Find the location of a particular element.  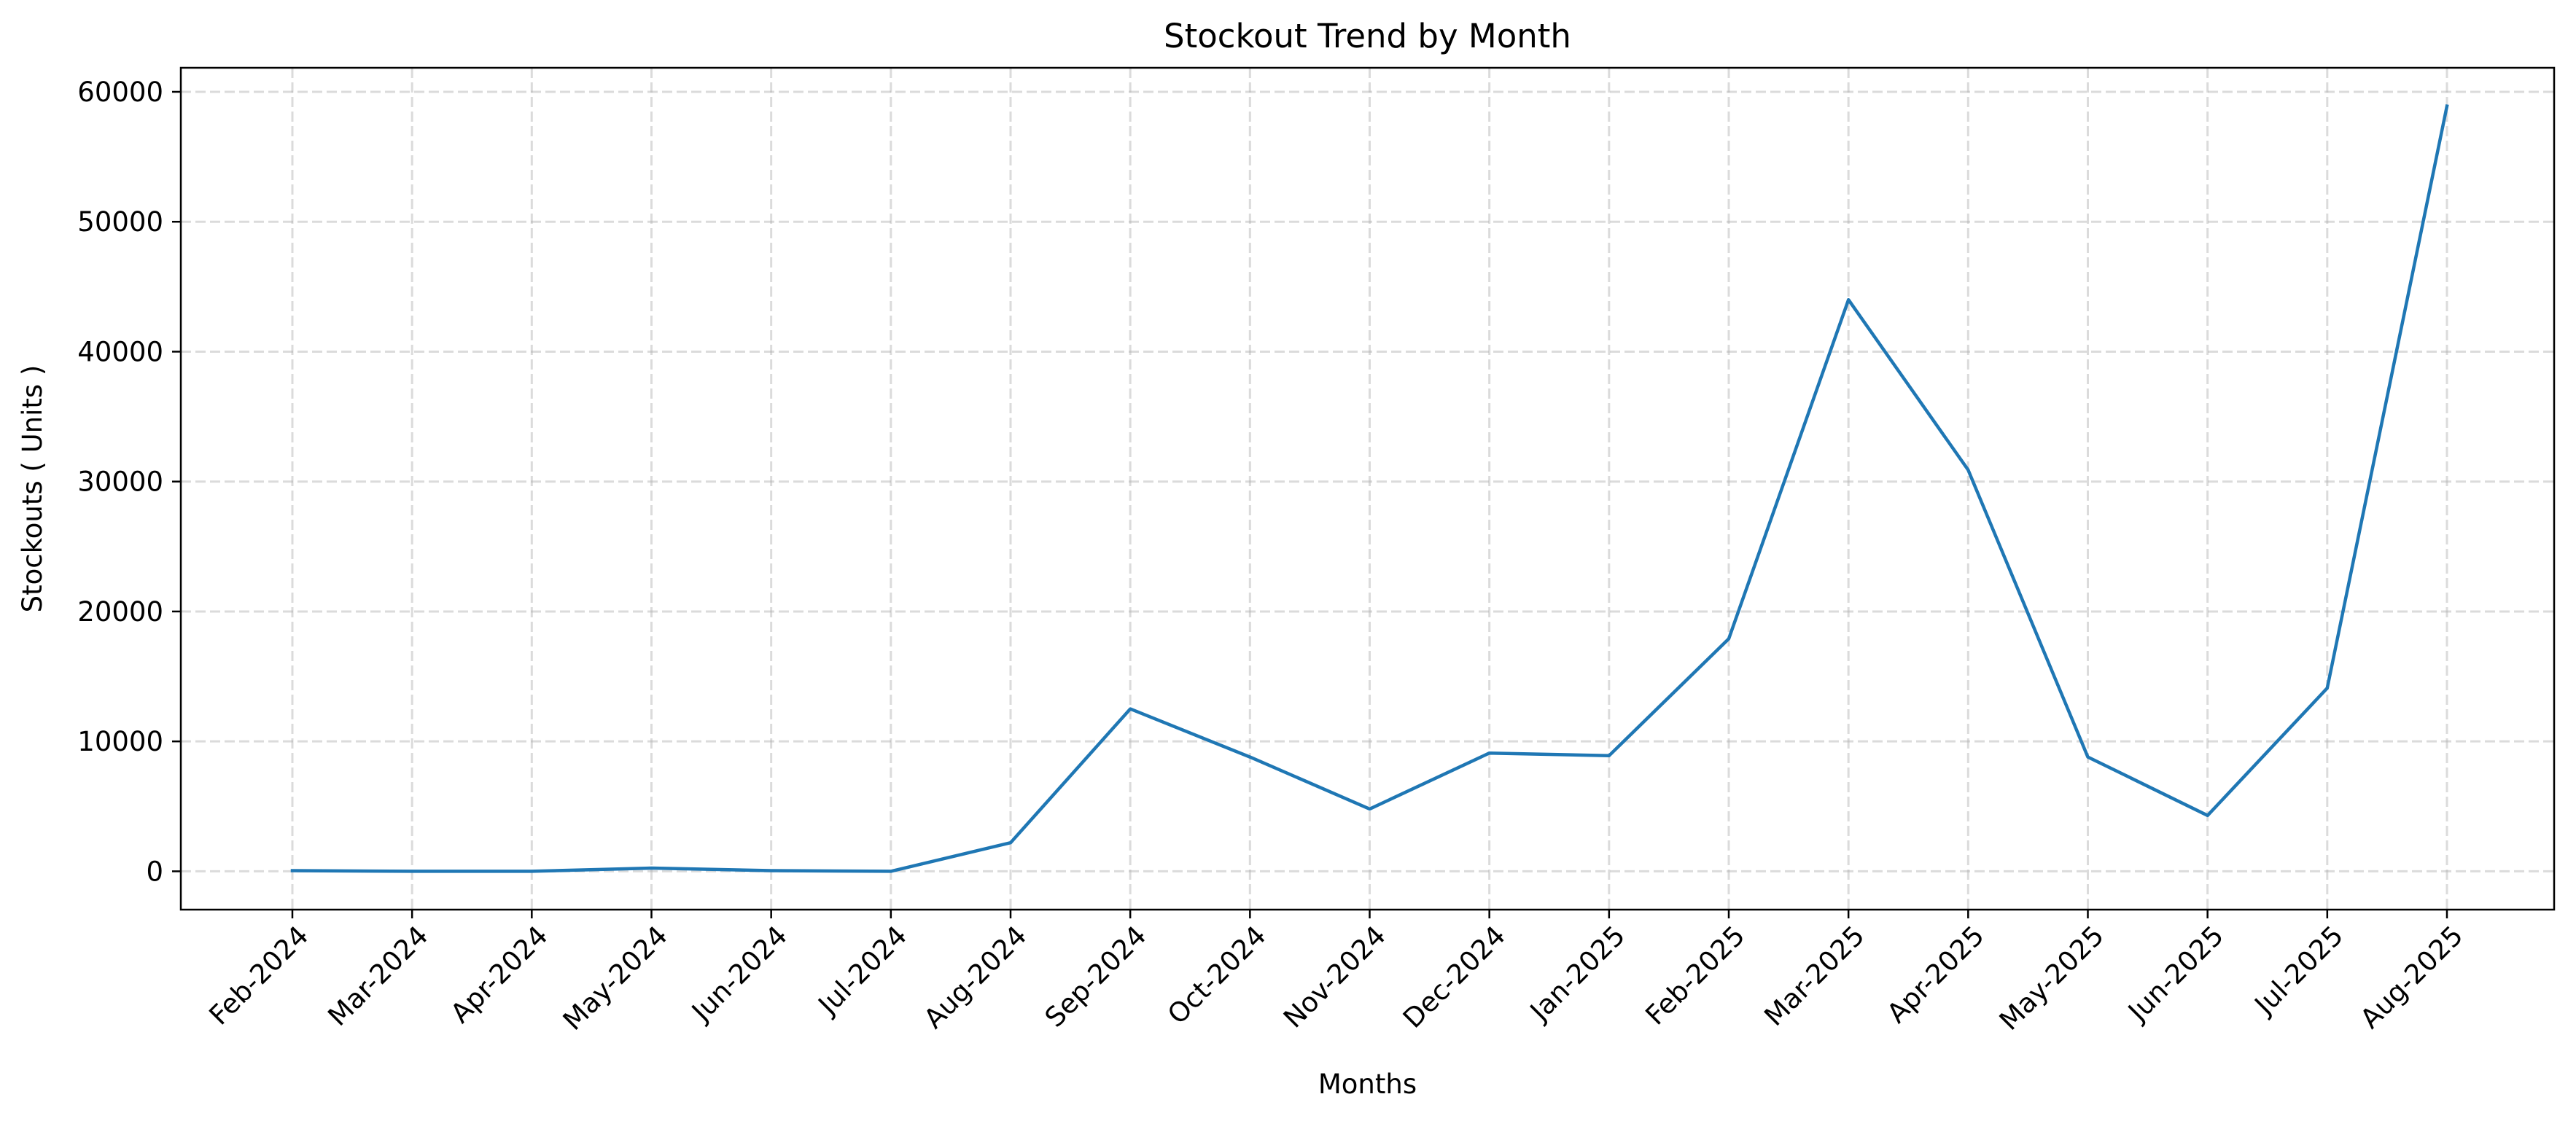

y-tick-label: 40000 is located at coordinates (120, 351).